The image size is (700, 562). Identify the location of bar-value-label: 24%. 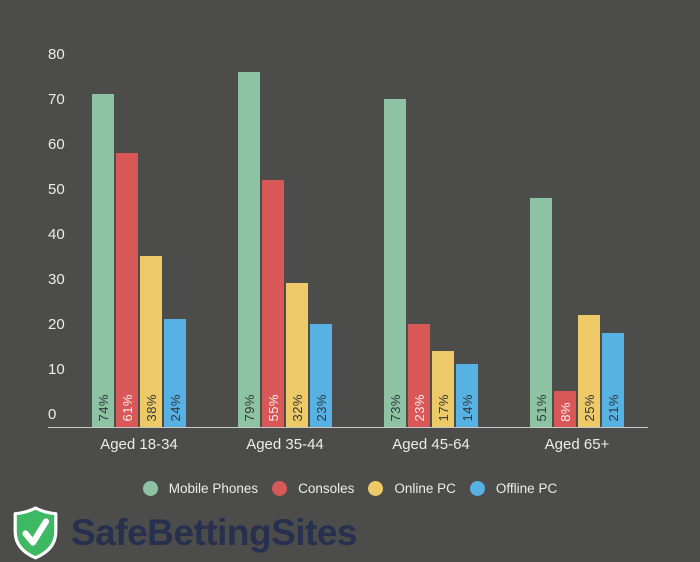
(175, 408).